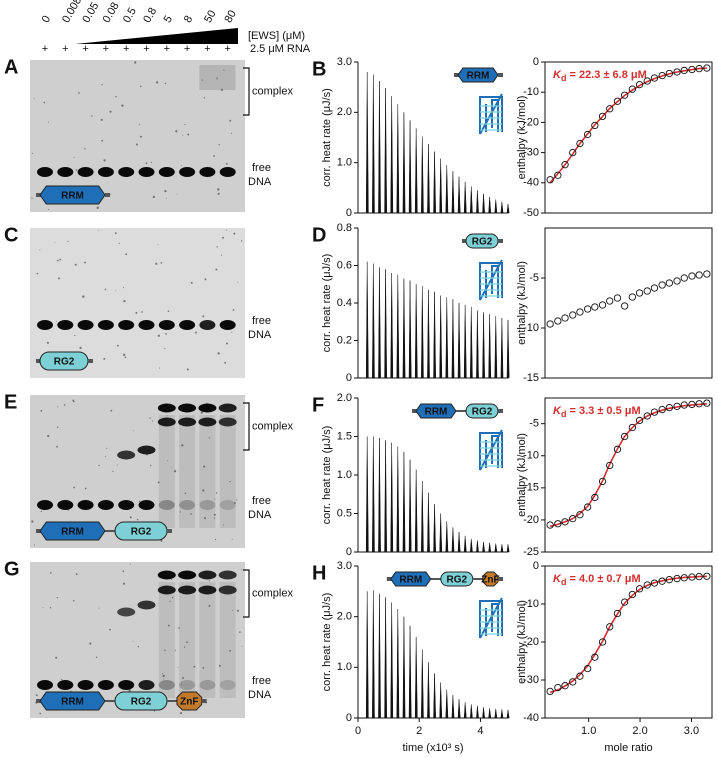  I want to click on domain-label: RRM, so click(72, 196).